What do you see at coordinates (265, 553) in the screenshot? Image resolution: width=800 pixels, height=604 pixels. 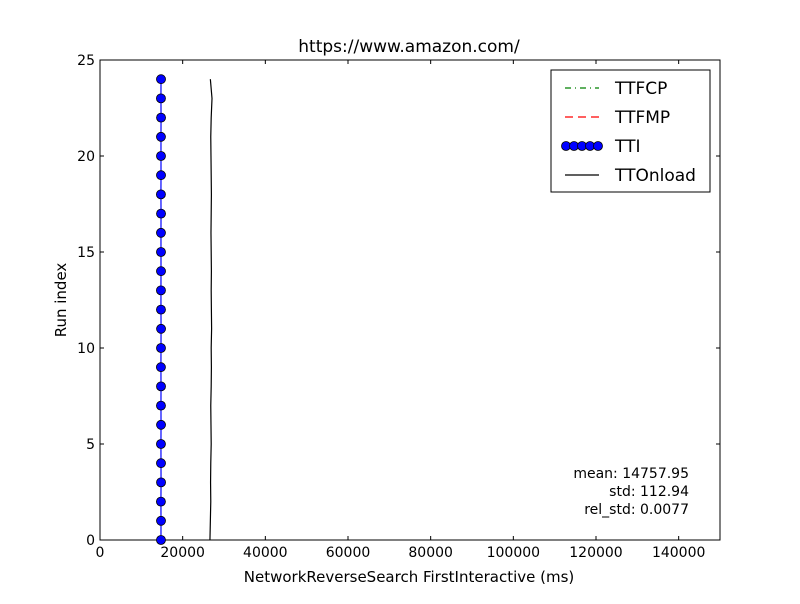 I see `x-tick-label: 40000` at bounding box center [265, 553].